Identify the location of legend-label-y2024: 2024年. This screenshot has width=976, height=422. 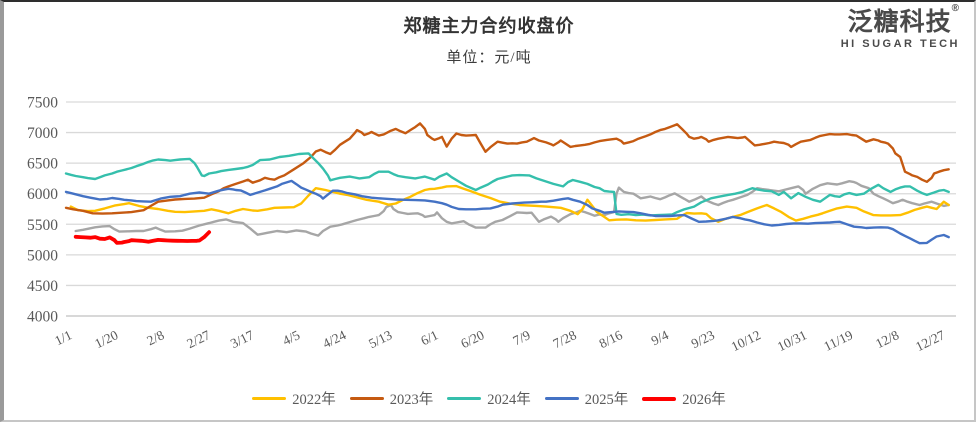
(509, 400).